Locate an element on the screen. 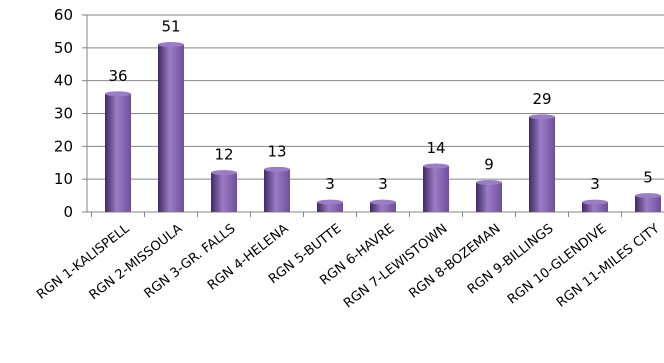  y-tick-labels: 0 10 20 30 40 50 60 is located at coordinates (63, 113).